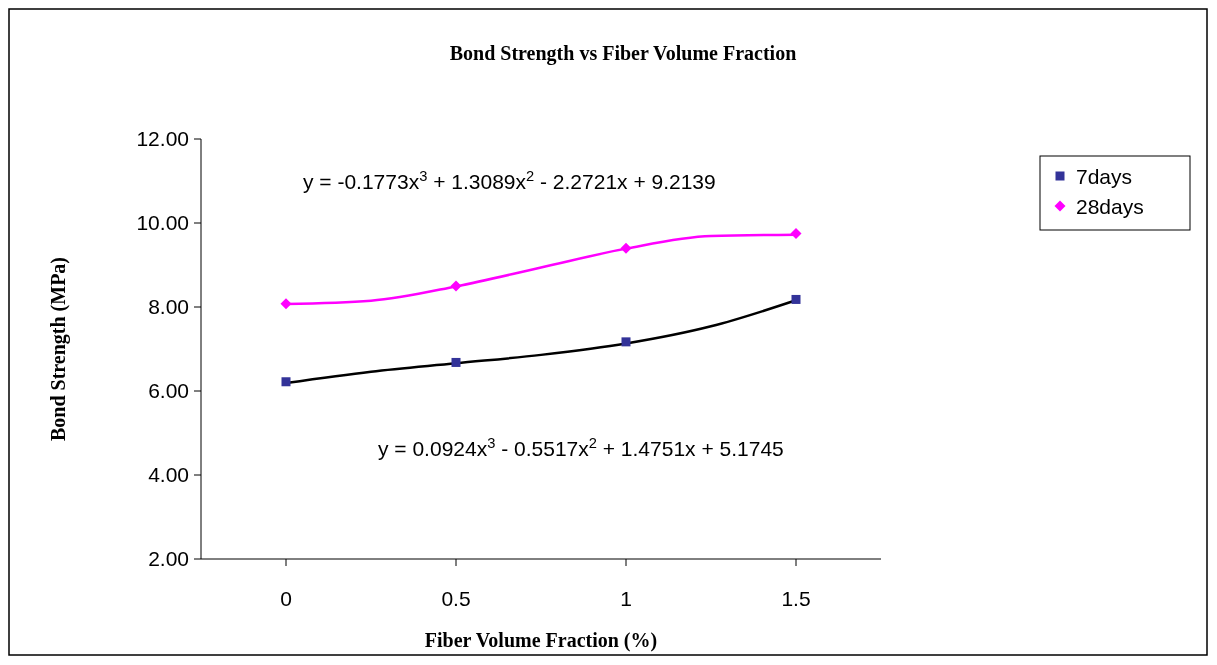 This screenshot has height=665, width=1217. Describe the element at coordinates (509, 180) in the screenshot. I see `annotation: y = -0.1773x$^{3}$ + 1.3089x$^{2}$ - 2.2721x + 9.2139` at that location.